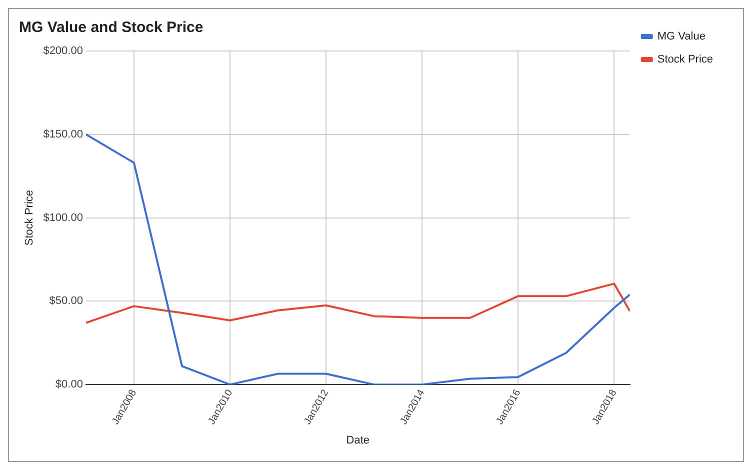 The width and height of the screenshot is (752, 470). Describe the element at coordinates (66, 301) in the screenshot. I see `y-tick-label: $50.00` at that location.